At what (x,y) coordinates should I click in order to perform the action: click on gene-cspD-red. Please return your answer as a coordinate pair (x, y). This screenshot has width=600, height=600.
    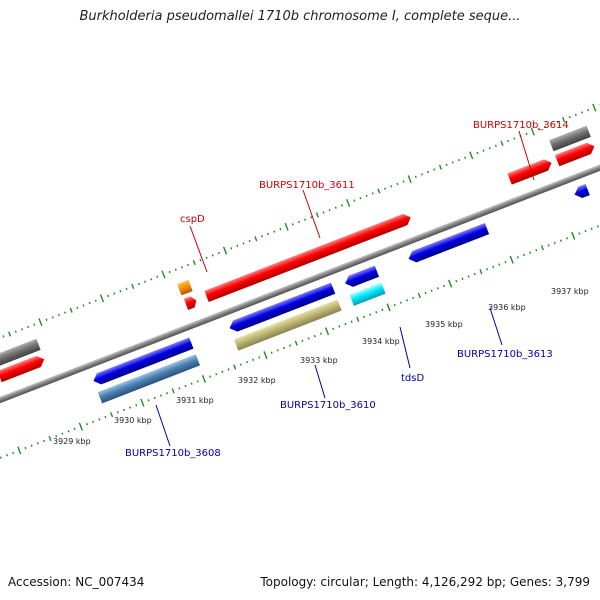
    Looking at the image, I should click on (191, 302).